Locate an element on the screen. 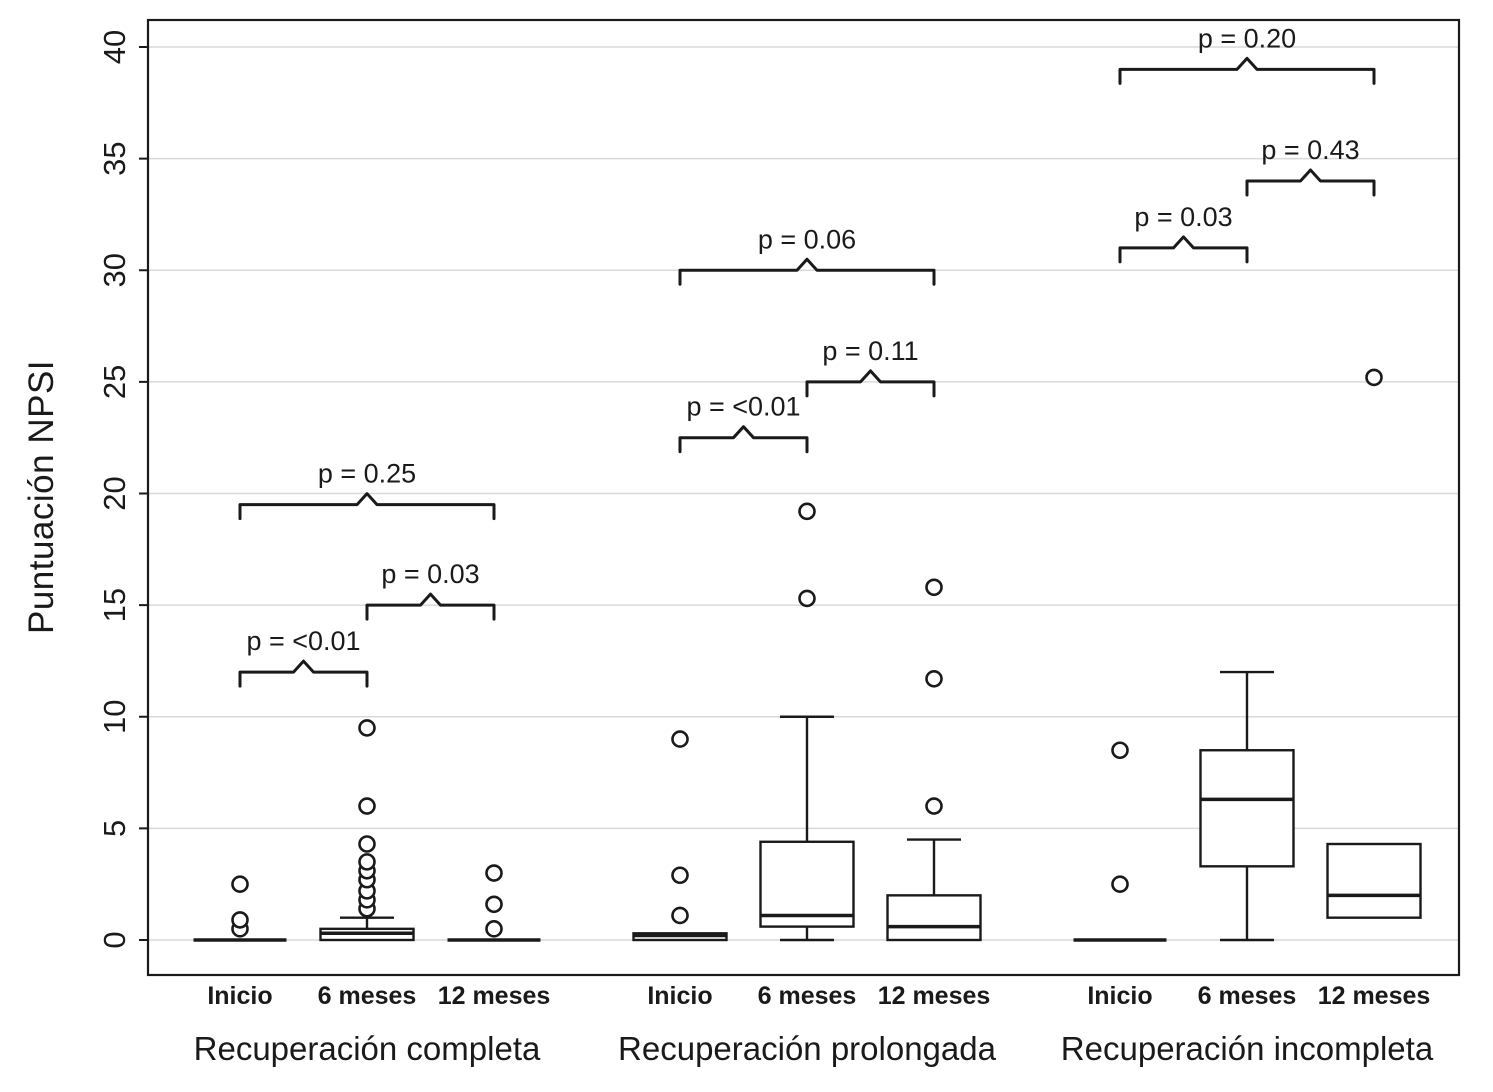 The height and width of the screenshot is (1092, 1493). y-axis-label: Puntuación NPSI is located at coordinates (41, 497).